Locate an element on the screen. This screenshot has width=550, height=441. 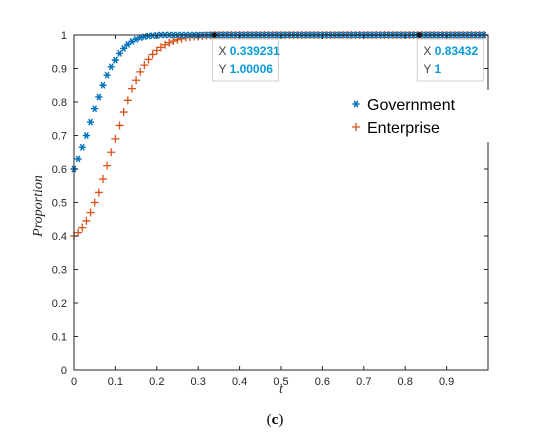
x-tick-label: 0.4 is located at coordinates (239, 382).